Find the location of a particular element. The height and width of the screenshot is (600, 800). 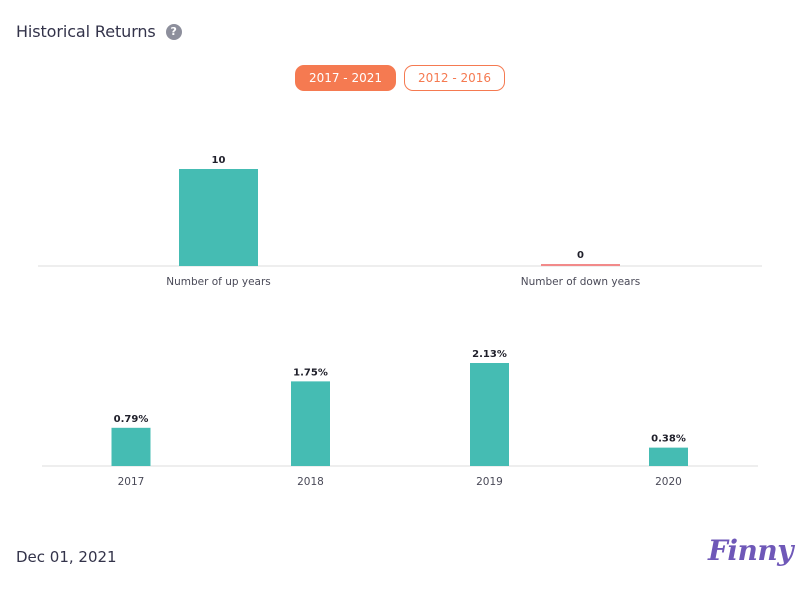

help-icon: ? is located at coordinates (173, 31).